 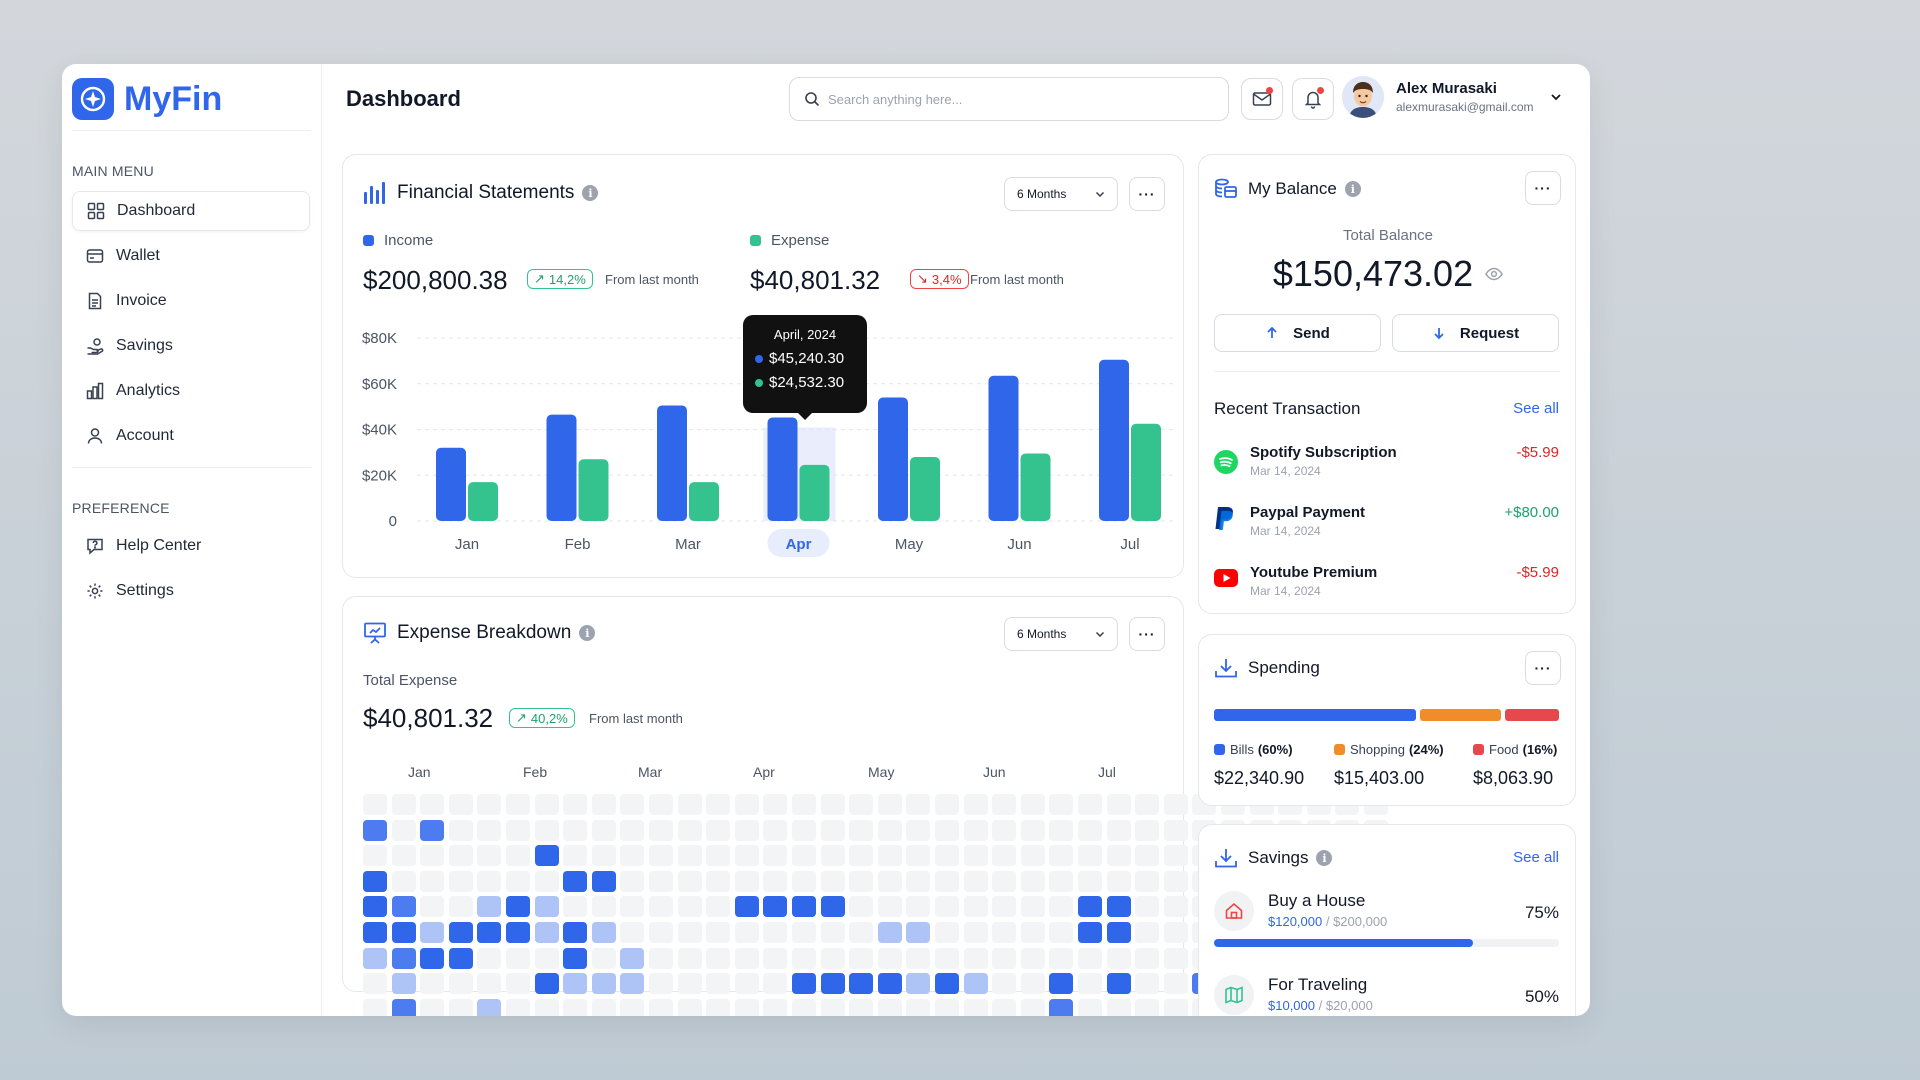 What do you see at coordinates (191, 591) in the screenshot?
I see `sidebar-item-settings: Settings` at bounding box center [191, 591].